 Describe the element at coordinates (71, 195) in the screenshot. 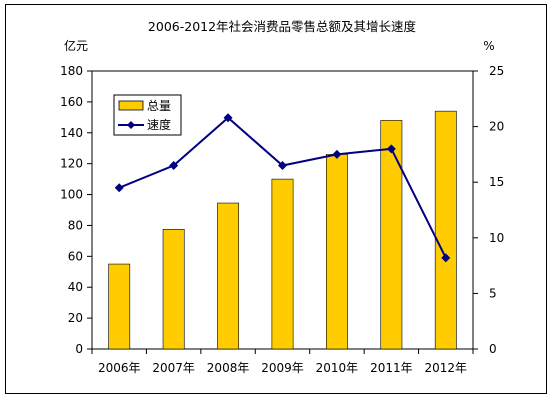

I see `left-axis-tick-label: 100` at that location.